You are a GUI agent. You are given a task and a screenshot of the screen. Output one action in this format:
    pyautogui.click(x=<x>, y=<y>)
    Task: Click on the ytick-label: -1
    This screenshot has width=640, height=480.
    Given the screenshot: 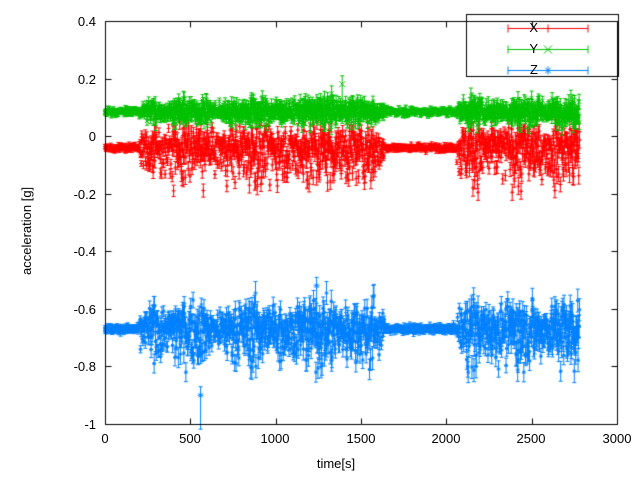 What is the action you would take?
    pyautogui.click(x=90, y=424)
    